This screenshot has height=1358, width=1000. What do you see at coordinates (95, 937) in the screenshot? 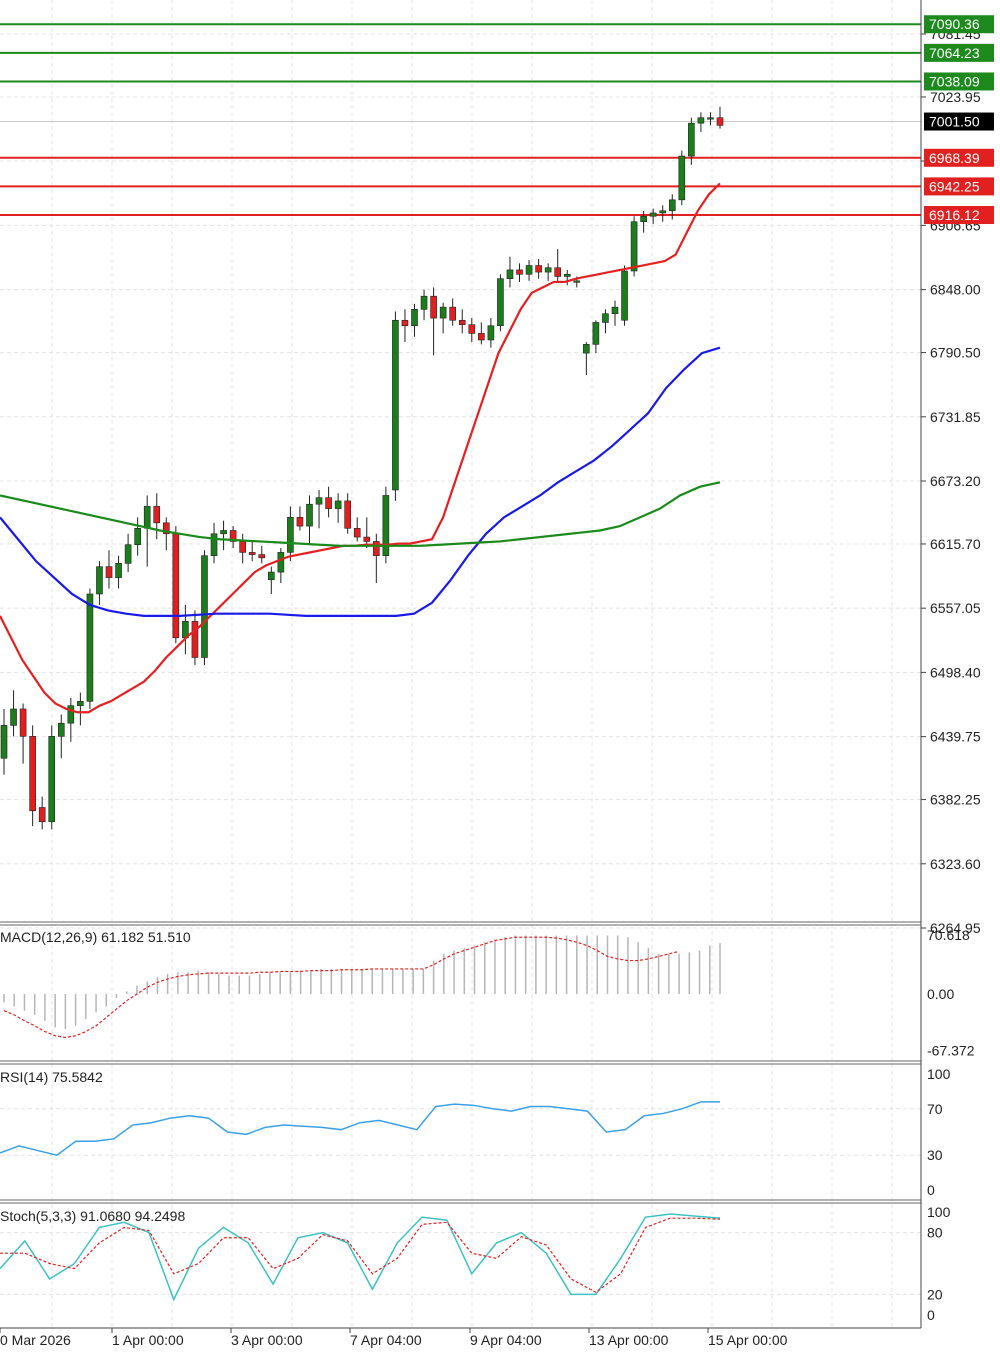
I see `macd-title: MACD(12,26,9) 61.182 51.510` at bounding box center [95, 937].